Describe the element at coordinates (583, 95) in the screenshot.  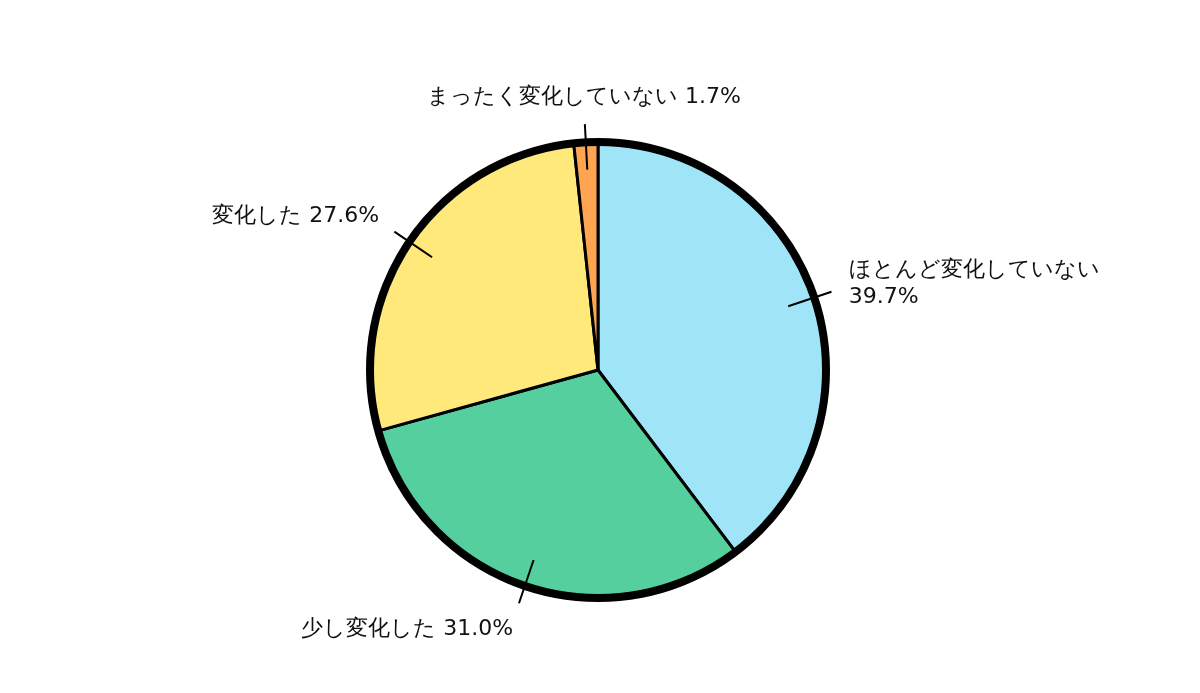
I see `slice-label: まったく変化していない 1.7%` at that location.